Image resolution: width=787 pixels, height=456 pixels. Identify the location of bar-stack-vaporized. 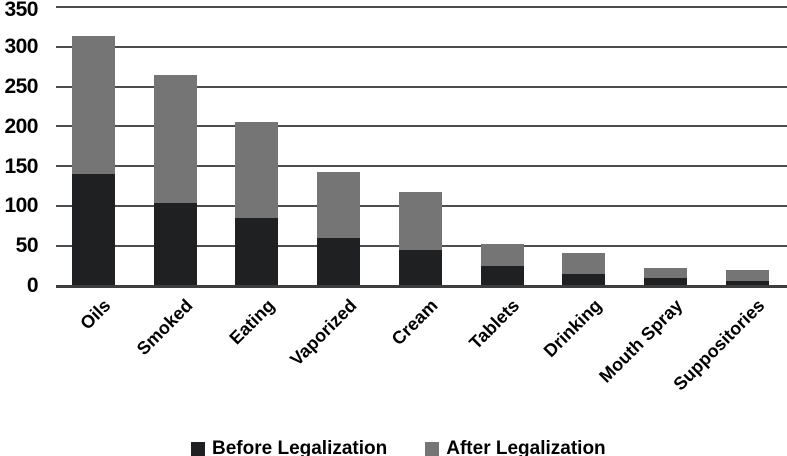
(339, 228).